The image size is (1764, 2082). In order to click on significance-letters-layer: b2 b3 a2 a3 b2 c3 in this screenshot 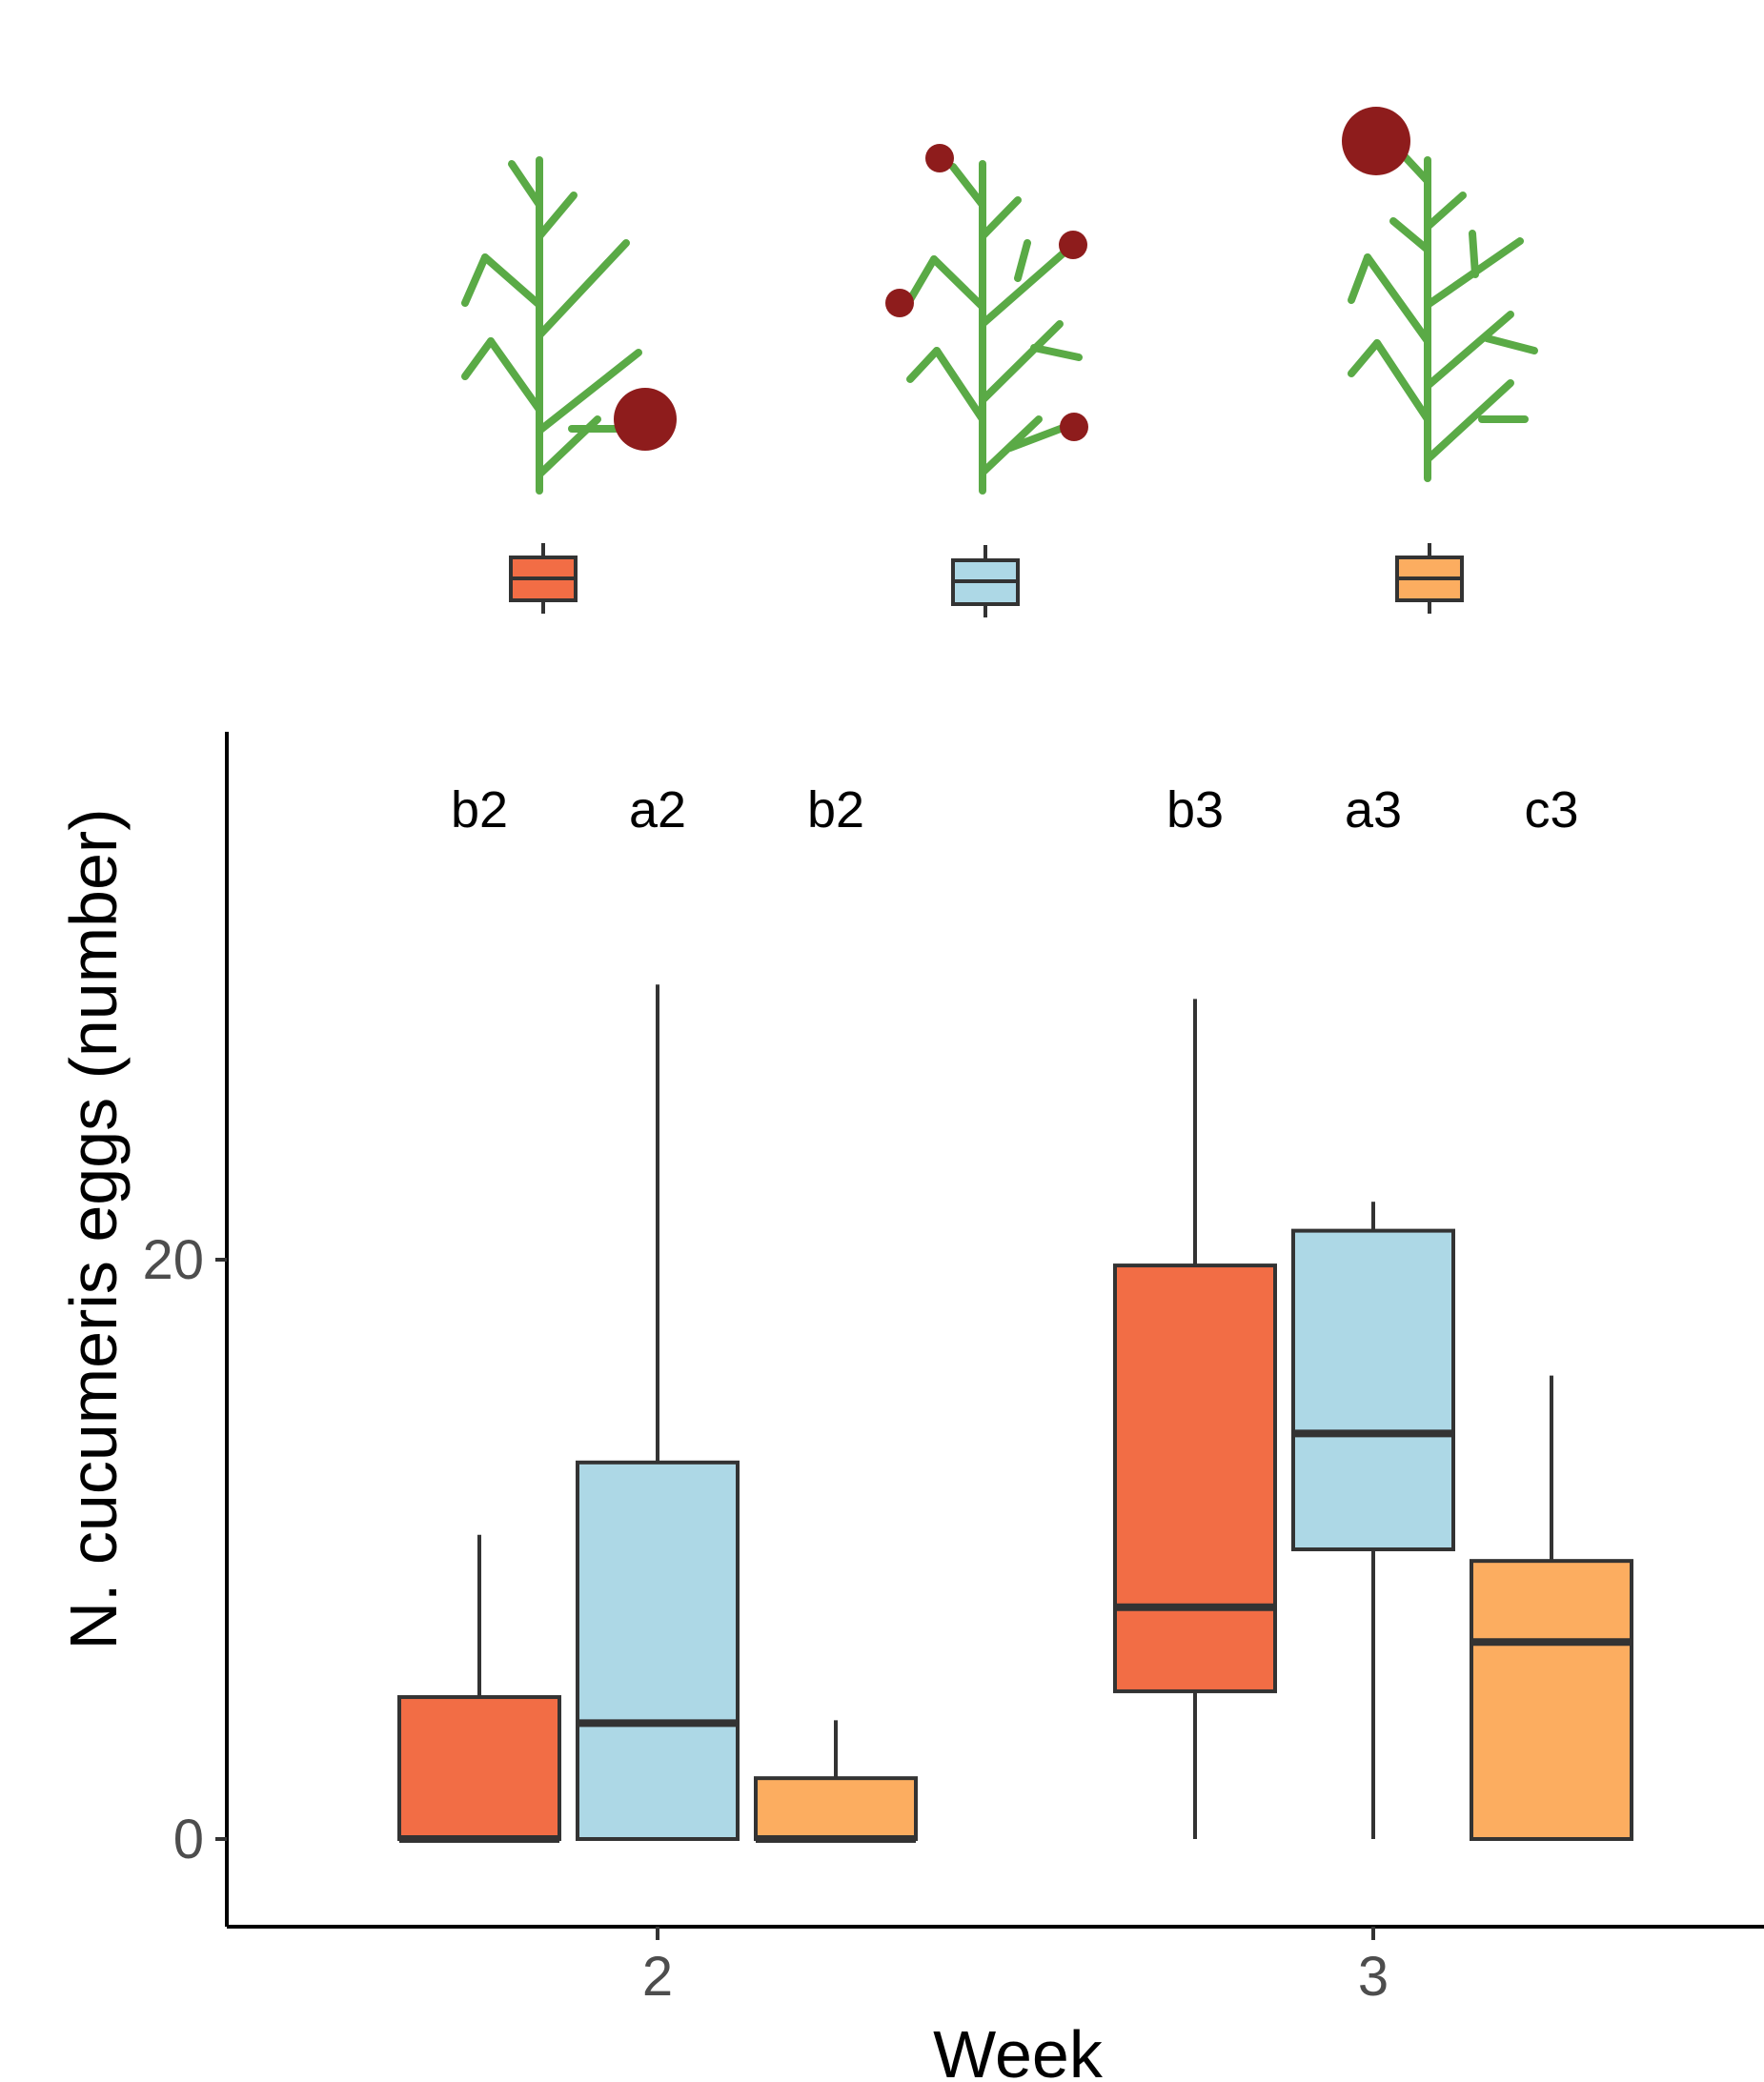, I will do `click(1015, 810)`.